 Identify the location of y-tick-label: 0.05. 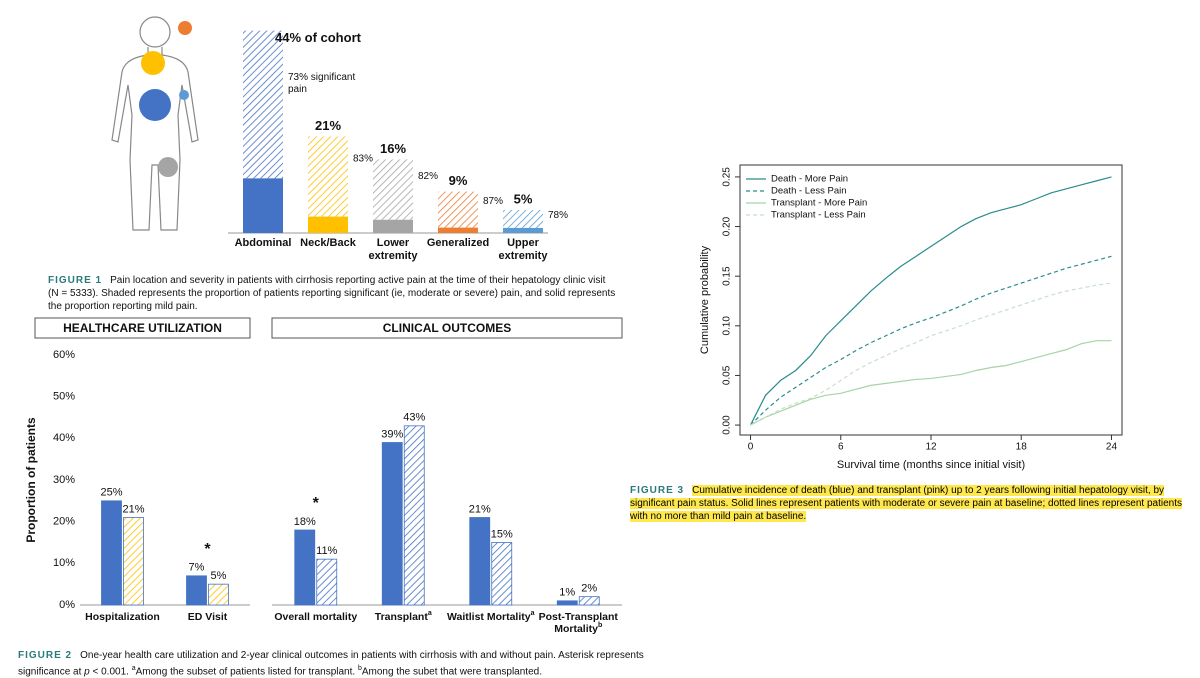
(727, 375).